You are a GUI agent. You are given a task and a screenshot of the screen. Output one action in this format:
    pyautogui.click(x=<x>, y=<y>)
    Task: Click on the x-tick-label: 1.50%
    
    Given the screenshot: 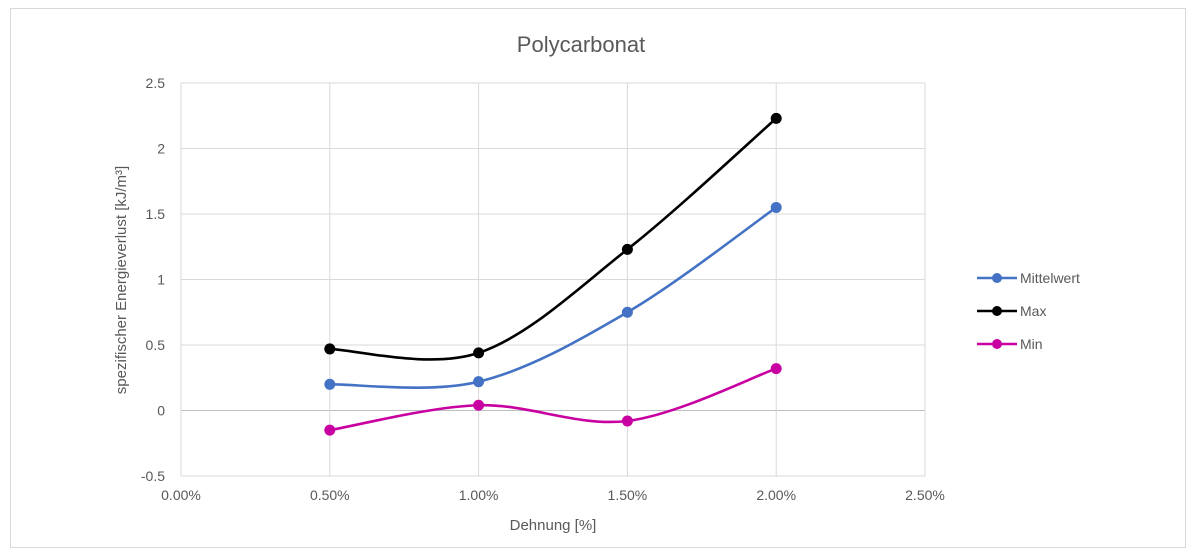 What is the action you would take?
    pyautogui.click(x=628, y=495)
    